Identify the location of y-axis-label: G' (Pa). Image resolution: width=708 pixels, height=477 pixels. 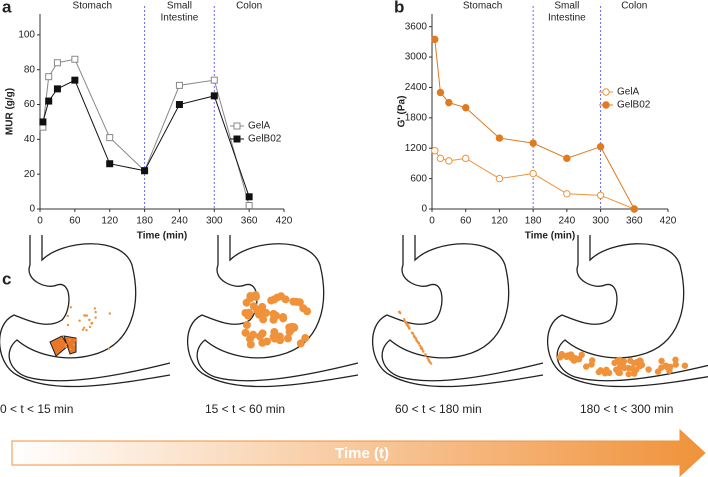
(402, 112).